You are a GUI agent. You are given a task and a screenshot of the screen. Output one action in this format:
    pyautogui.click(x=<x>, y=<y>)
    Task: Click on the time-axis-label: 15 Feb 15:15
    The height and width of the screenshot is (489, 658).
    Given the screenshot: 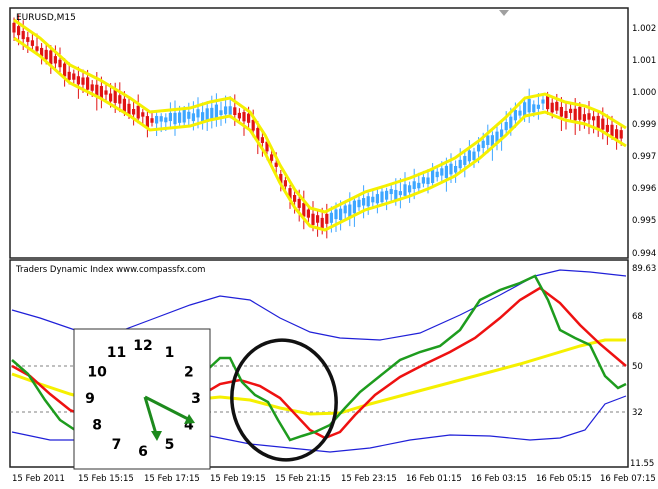 What is the action you would take?
    pyautogui.click(x=106, y=479)
    